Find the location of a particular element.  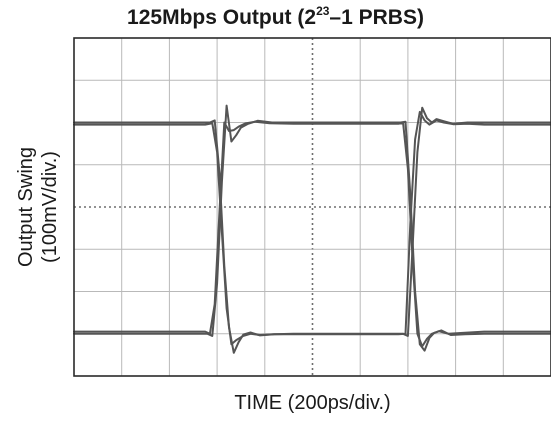

x-axis-label: TIME (200ps/div.) is located at coordinates (312, 403).